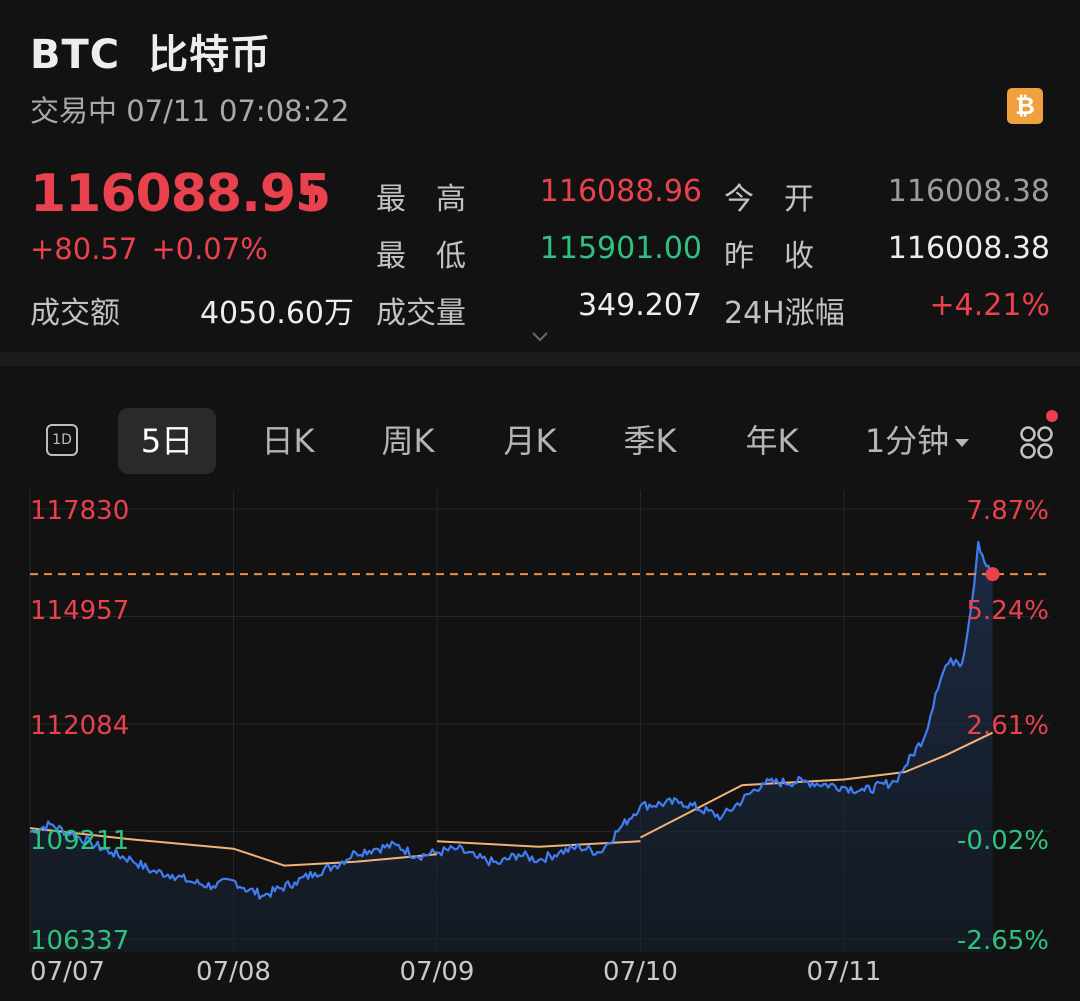 This screenshot has height=1001, width=1080. Describe the element at coordinates (421, 256) in the screenshot. I see `low-label: 最 低` at that location.